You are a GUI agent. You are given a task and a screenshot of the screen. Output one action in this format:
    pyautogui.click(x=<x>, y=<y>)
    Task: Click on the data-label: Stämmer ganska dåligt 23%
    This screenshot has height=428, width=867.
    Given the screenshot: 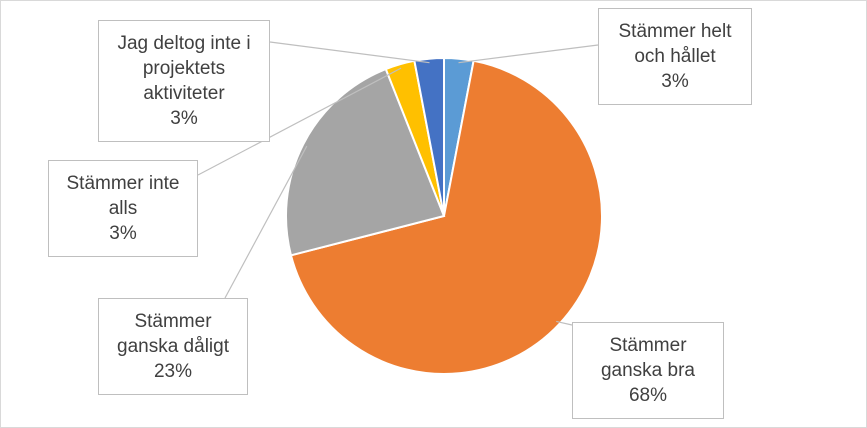 What is the action you would take?
    pyautogui.click(x=173, y=346)
    